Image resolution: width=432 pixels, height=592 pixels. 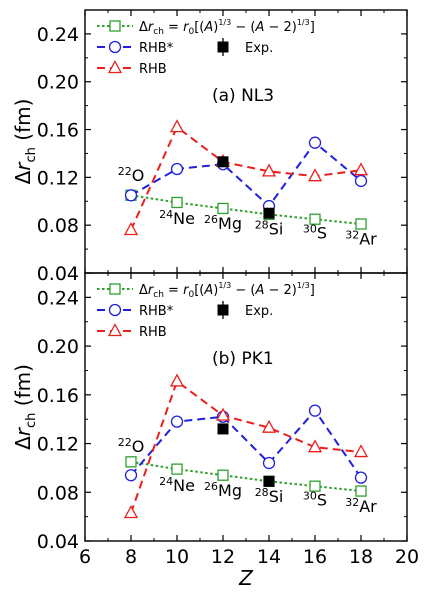 What do you see at coordinates (315, 557) in the screenshot?
I see `x-tick-label: 16` at bounding box center [315, 557].